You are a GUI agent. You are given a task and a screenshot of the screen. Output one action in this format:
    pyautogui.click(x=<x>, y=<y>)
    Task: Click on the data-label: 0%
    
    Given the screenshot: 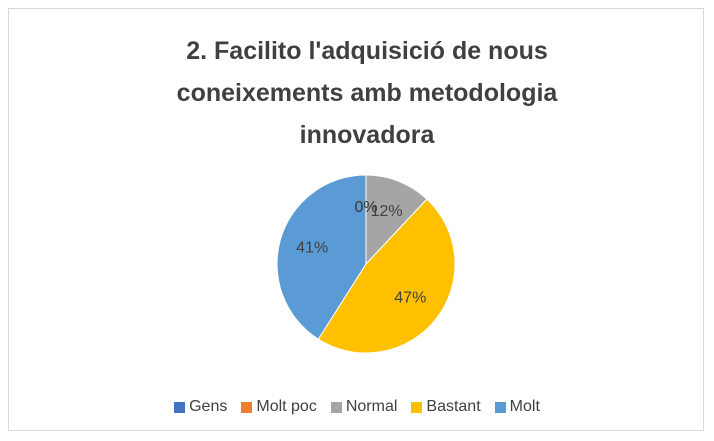 What is the action you would take?
    pyautogui.click(x=365, y=207)
    